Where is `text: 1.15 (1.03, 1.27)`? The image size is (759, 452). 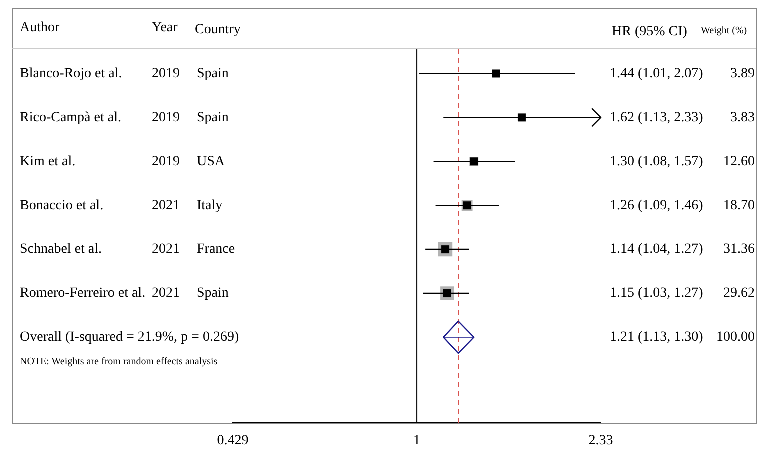 text: 1.15 (1.03, 1.27) is located at coordinates (657, 294).